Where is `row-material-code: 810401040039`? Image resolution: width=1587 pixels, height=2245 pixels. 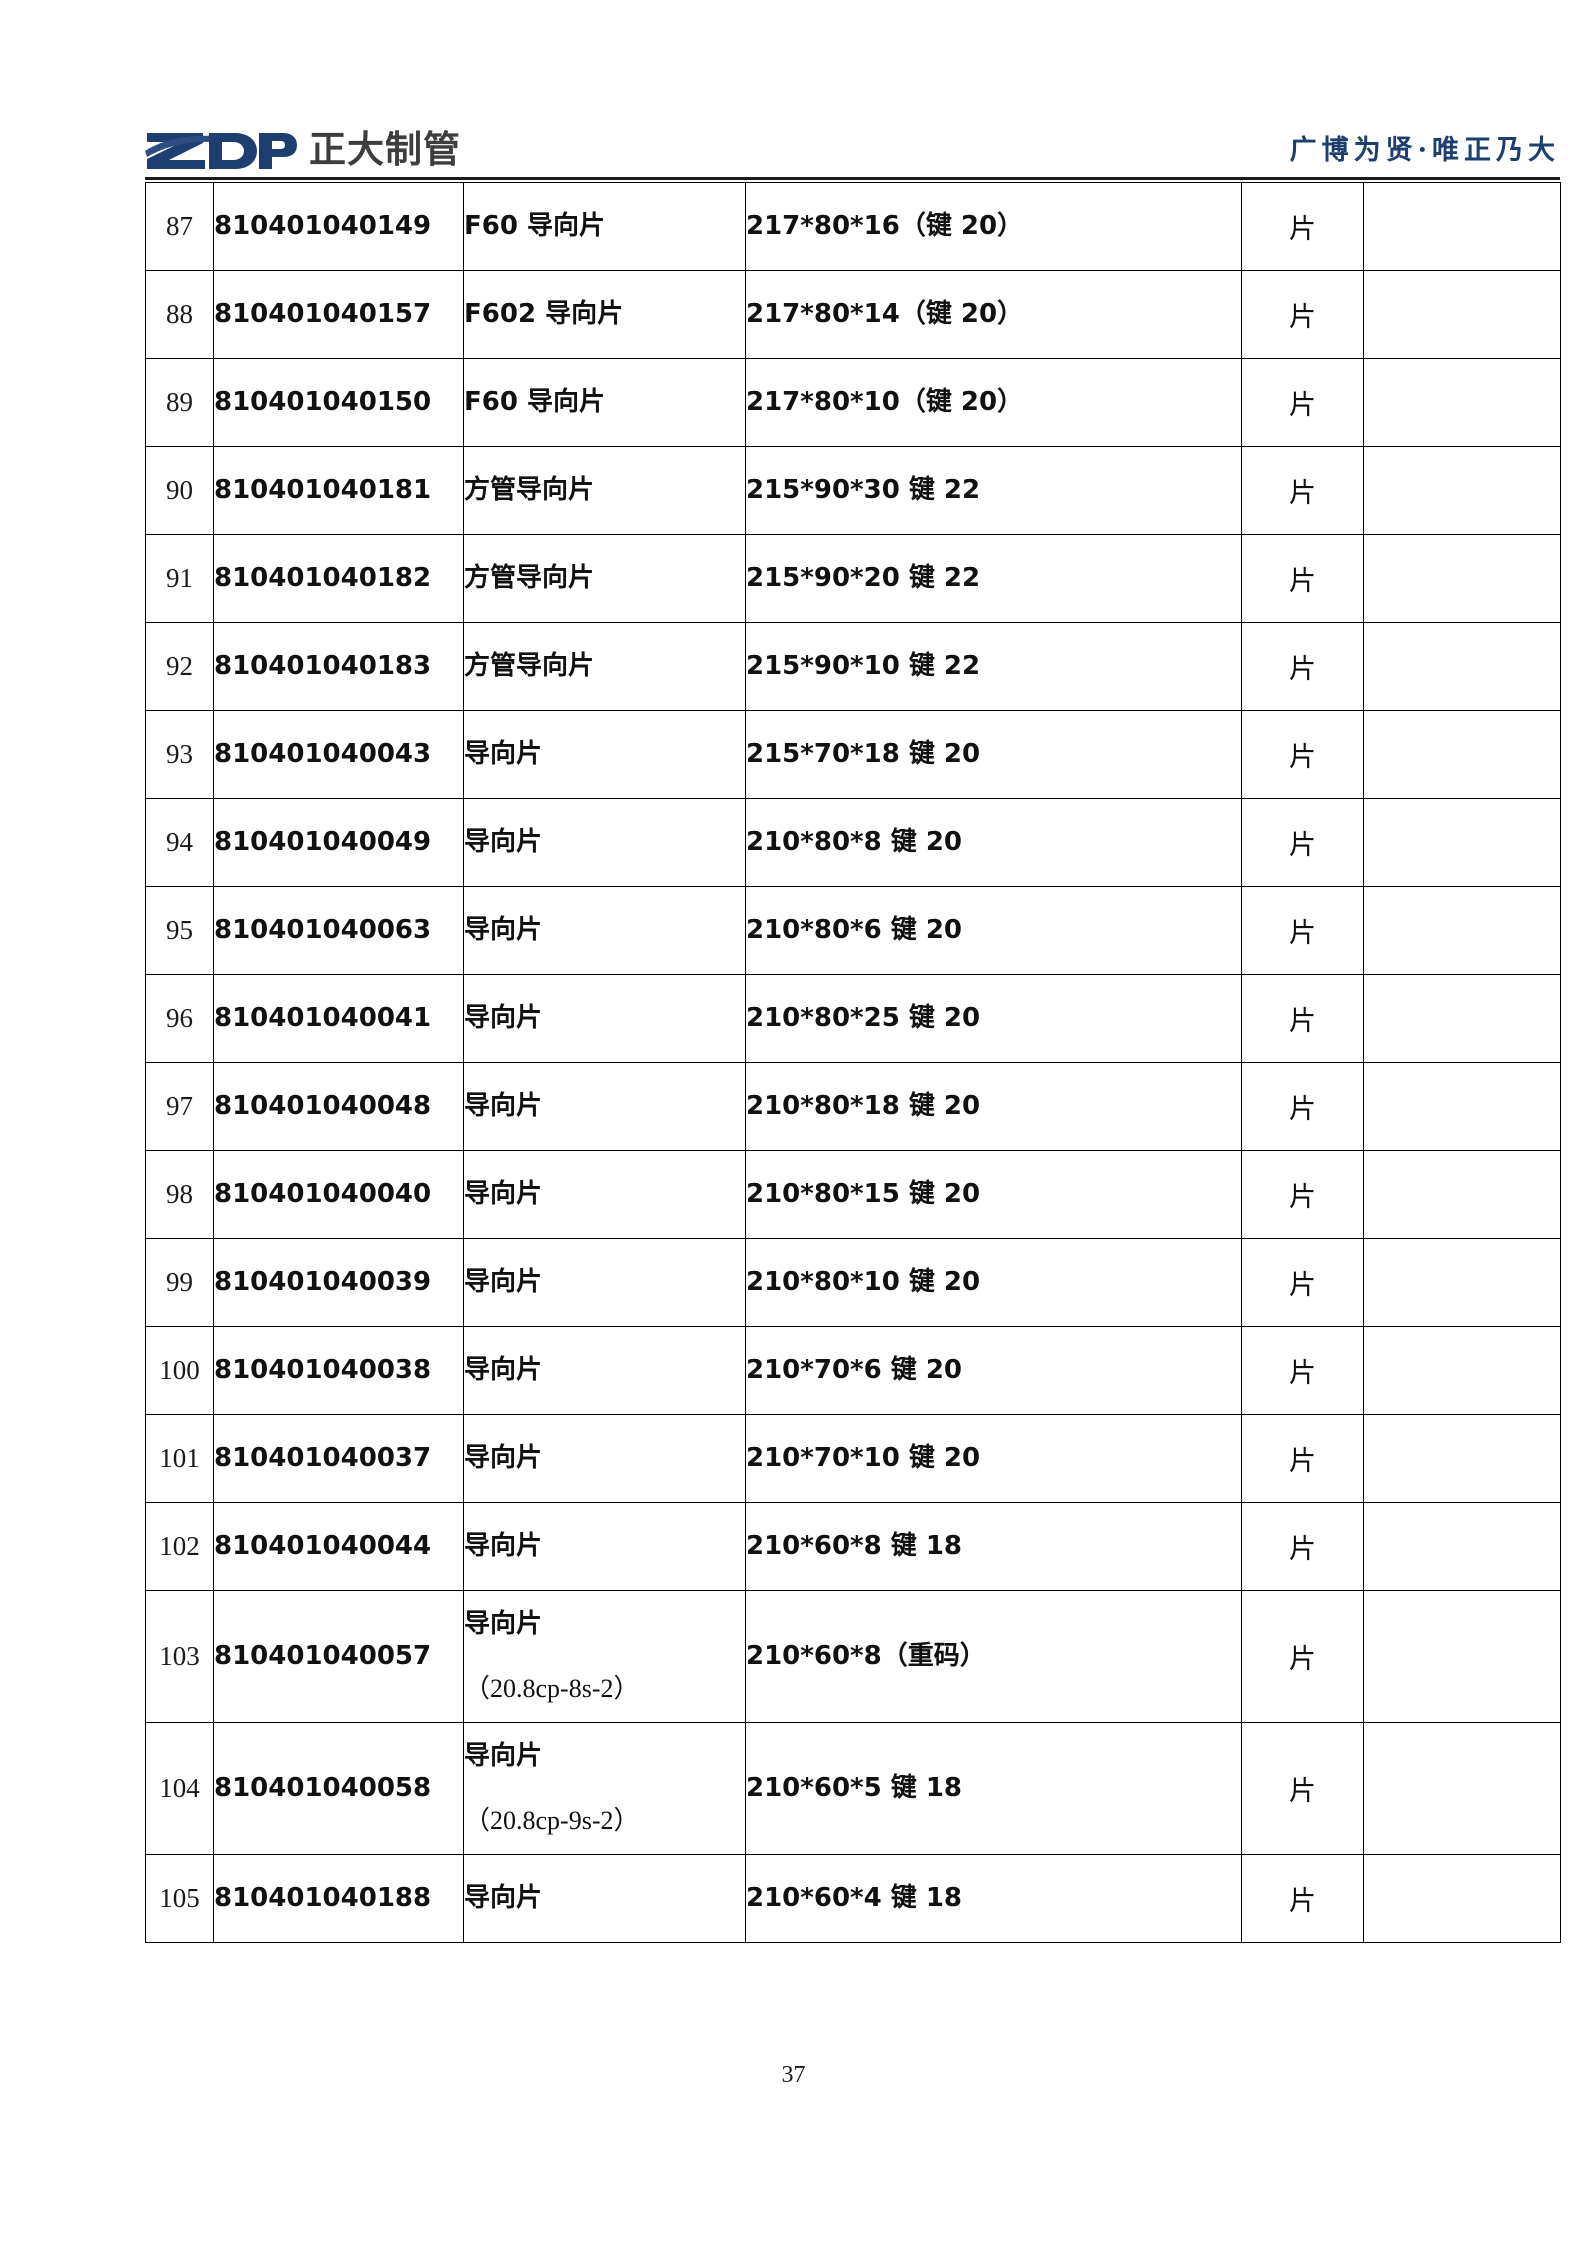 row-material-code: 810401040039 is located at coordinates (338, 1282).